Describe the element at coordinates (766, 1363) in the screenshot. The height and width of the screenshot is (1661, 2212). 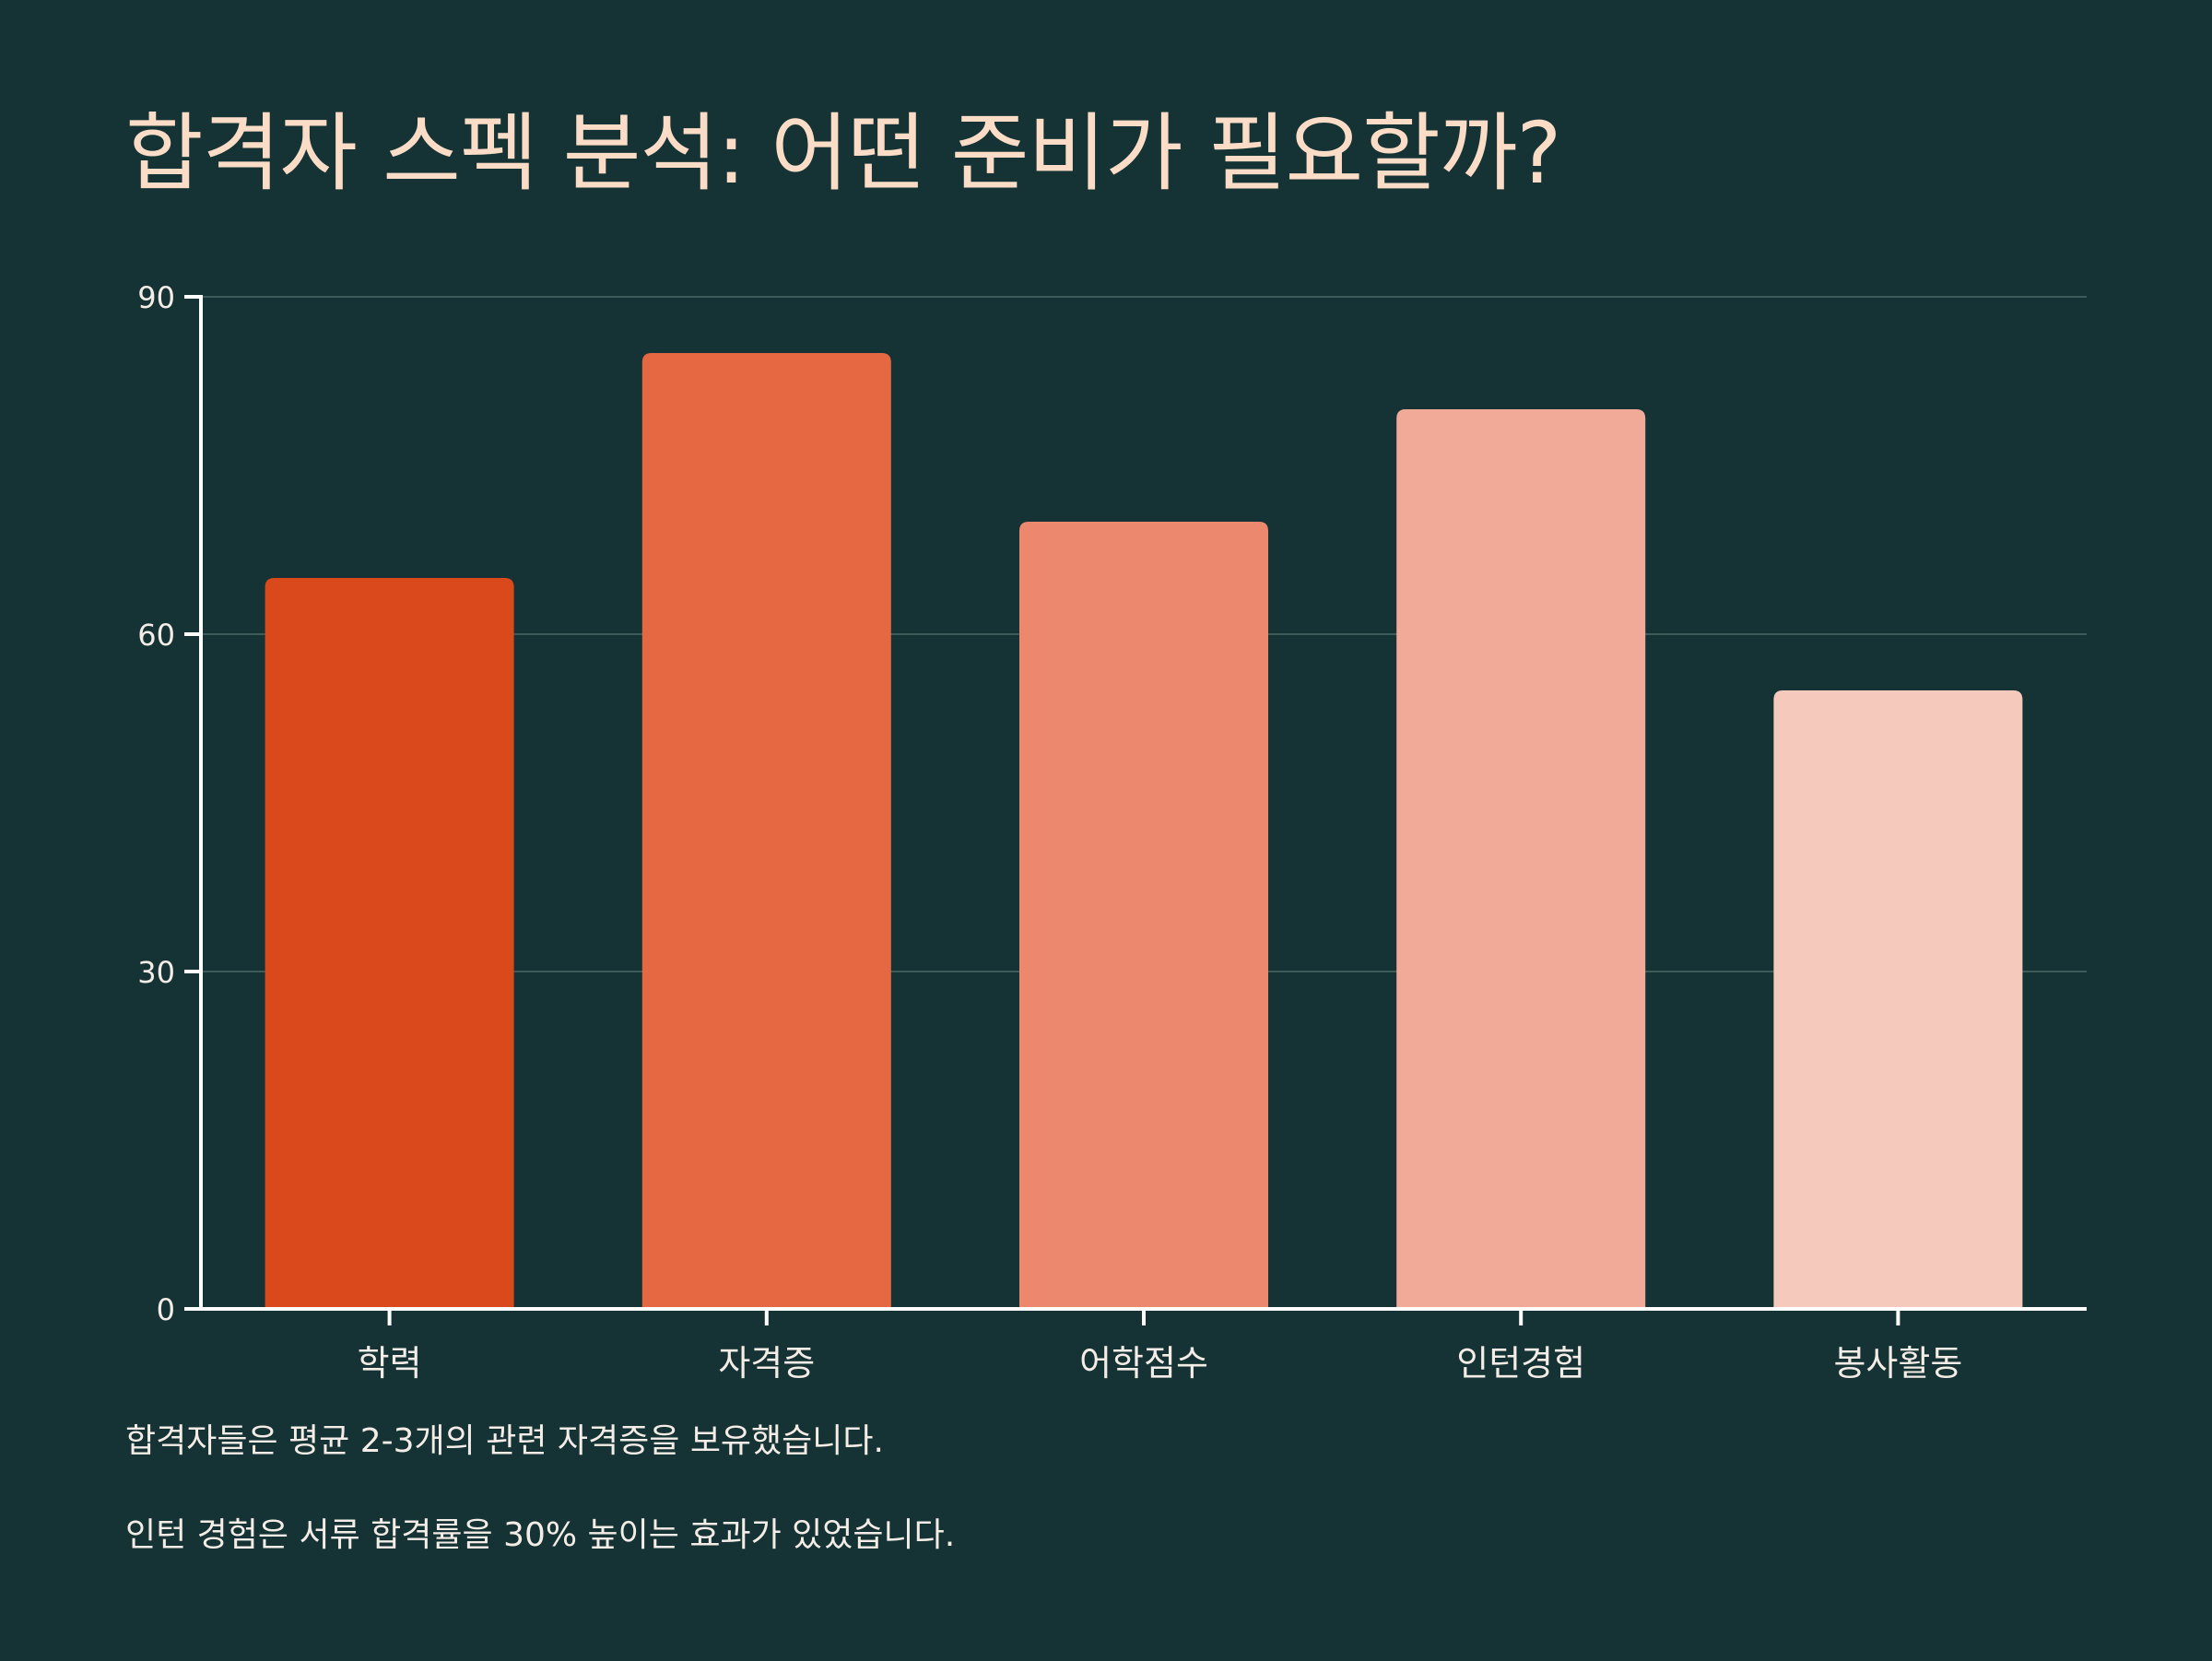
I see `x-tick-label: 자격증` at that location.